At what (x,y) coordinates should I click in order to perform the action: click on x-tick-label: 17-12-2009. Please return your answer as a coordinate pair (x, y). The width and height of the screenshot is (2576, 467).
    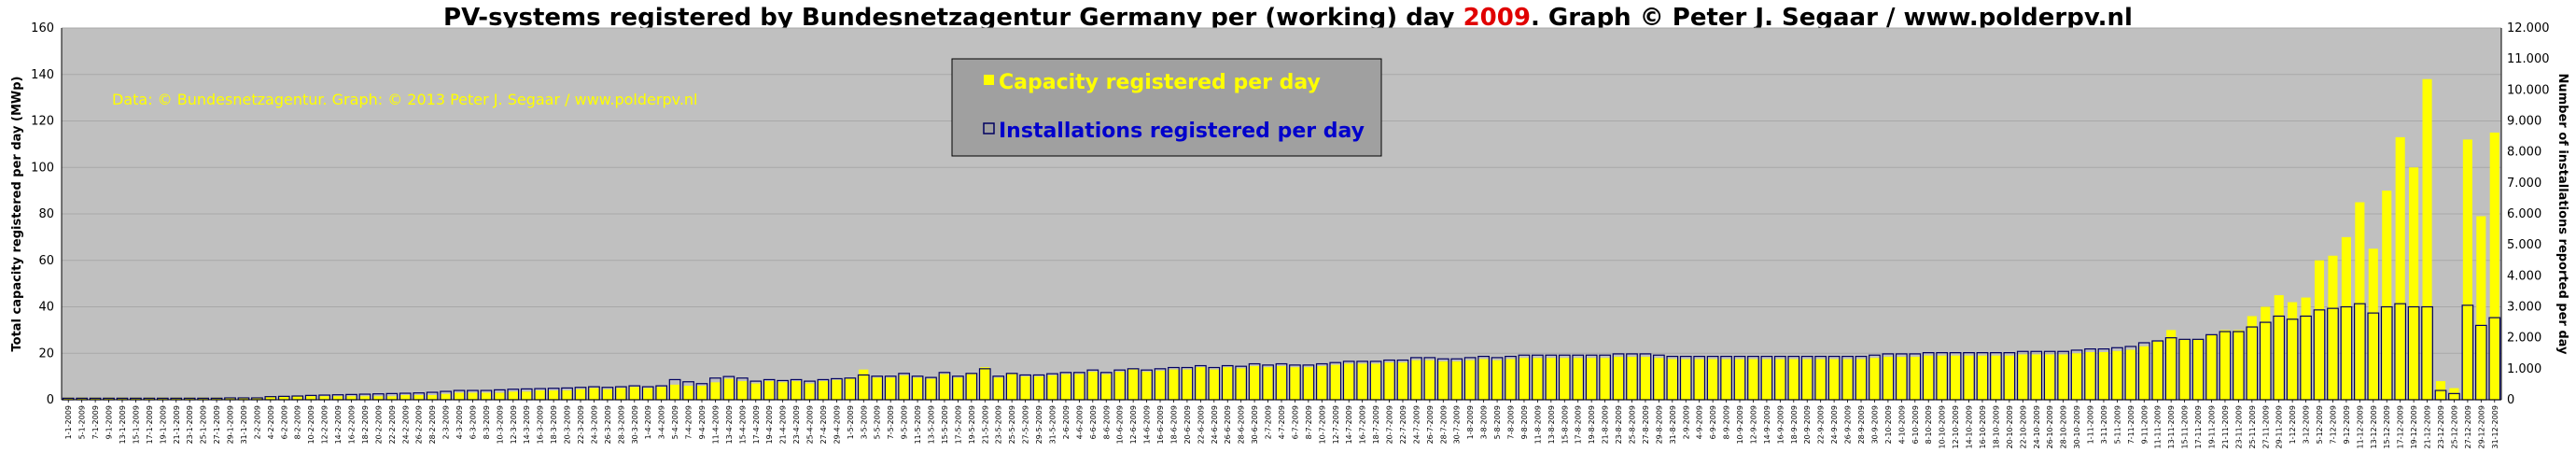
    Looking at the image, I should click on (2401, 427).